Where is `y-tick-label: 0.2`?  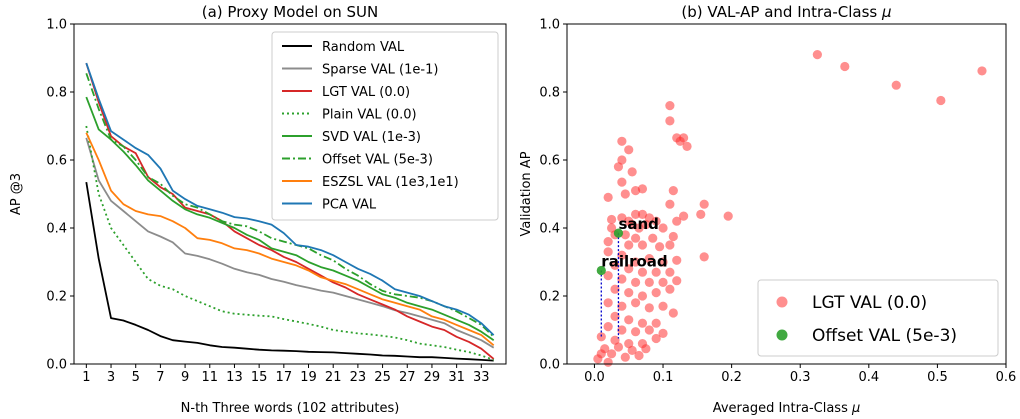
y-tick-label: 0.2 is located at coordinates (549, 297).